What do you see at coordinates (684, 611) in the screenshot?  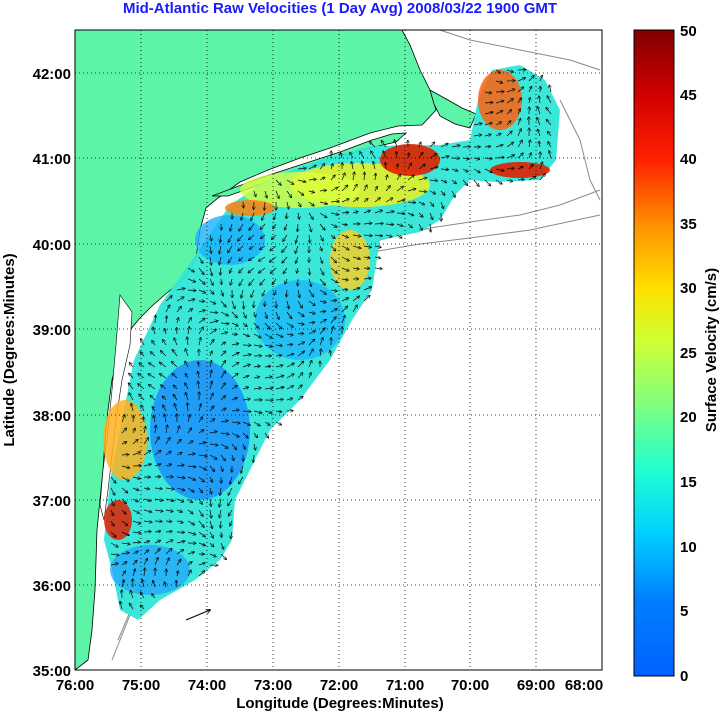 I see `colorbar-tick-label: 5` at bounding box center [684, 611].